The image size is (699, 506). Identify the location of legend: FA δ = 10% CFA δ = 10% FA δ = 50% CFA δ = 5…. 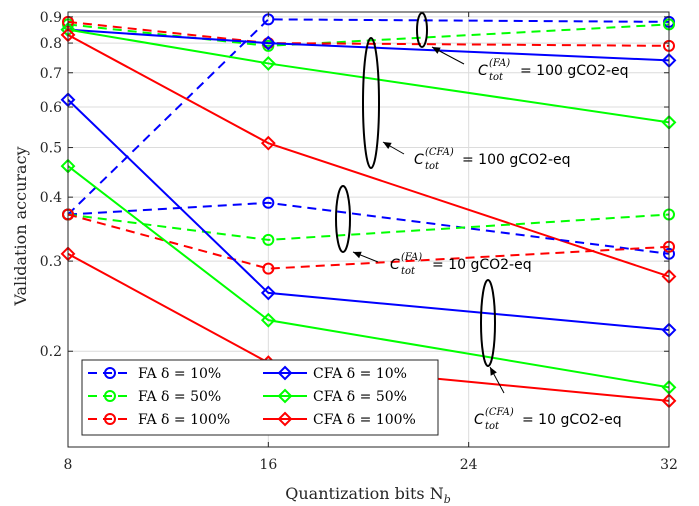
(260, 397).